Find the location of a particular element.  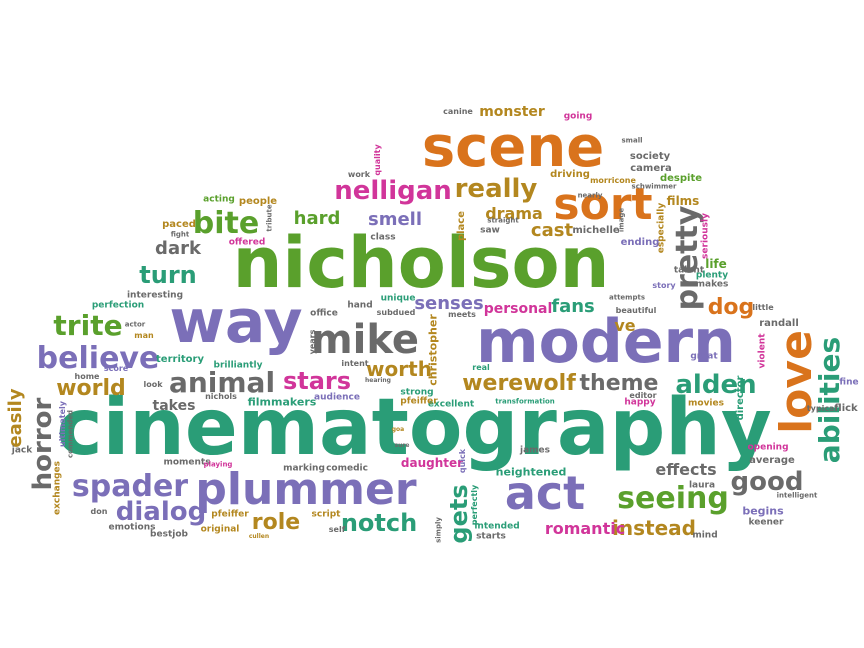

word-pfeiffer: pfeiffer is located at coordinates (419, 401).